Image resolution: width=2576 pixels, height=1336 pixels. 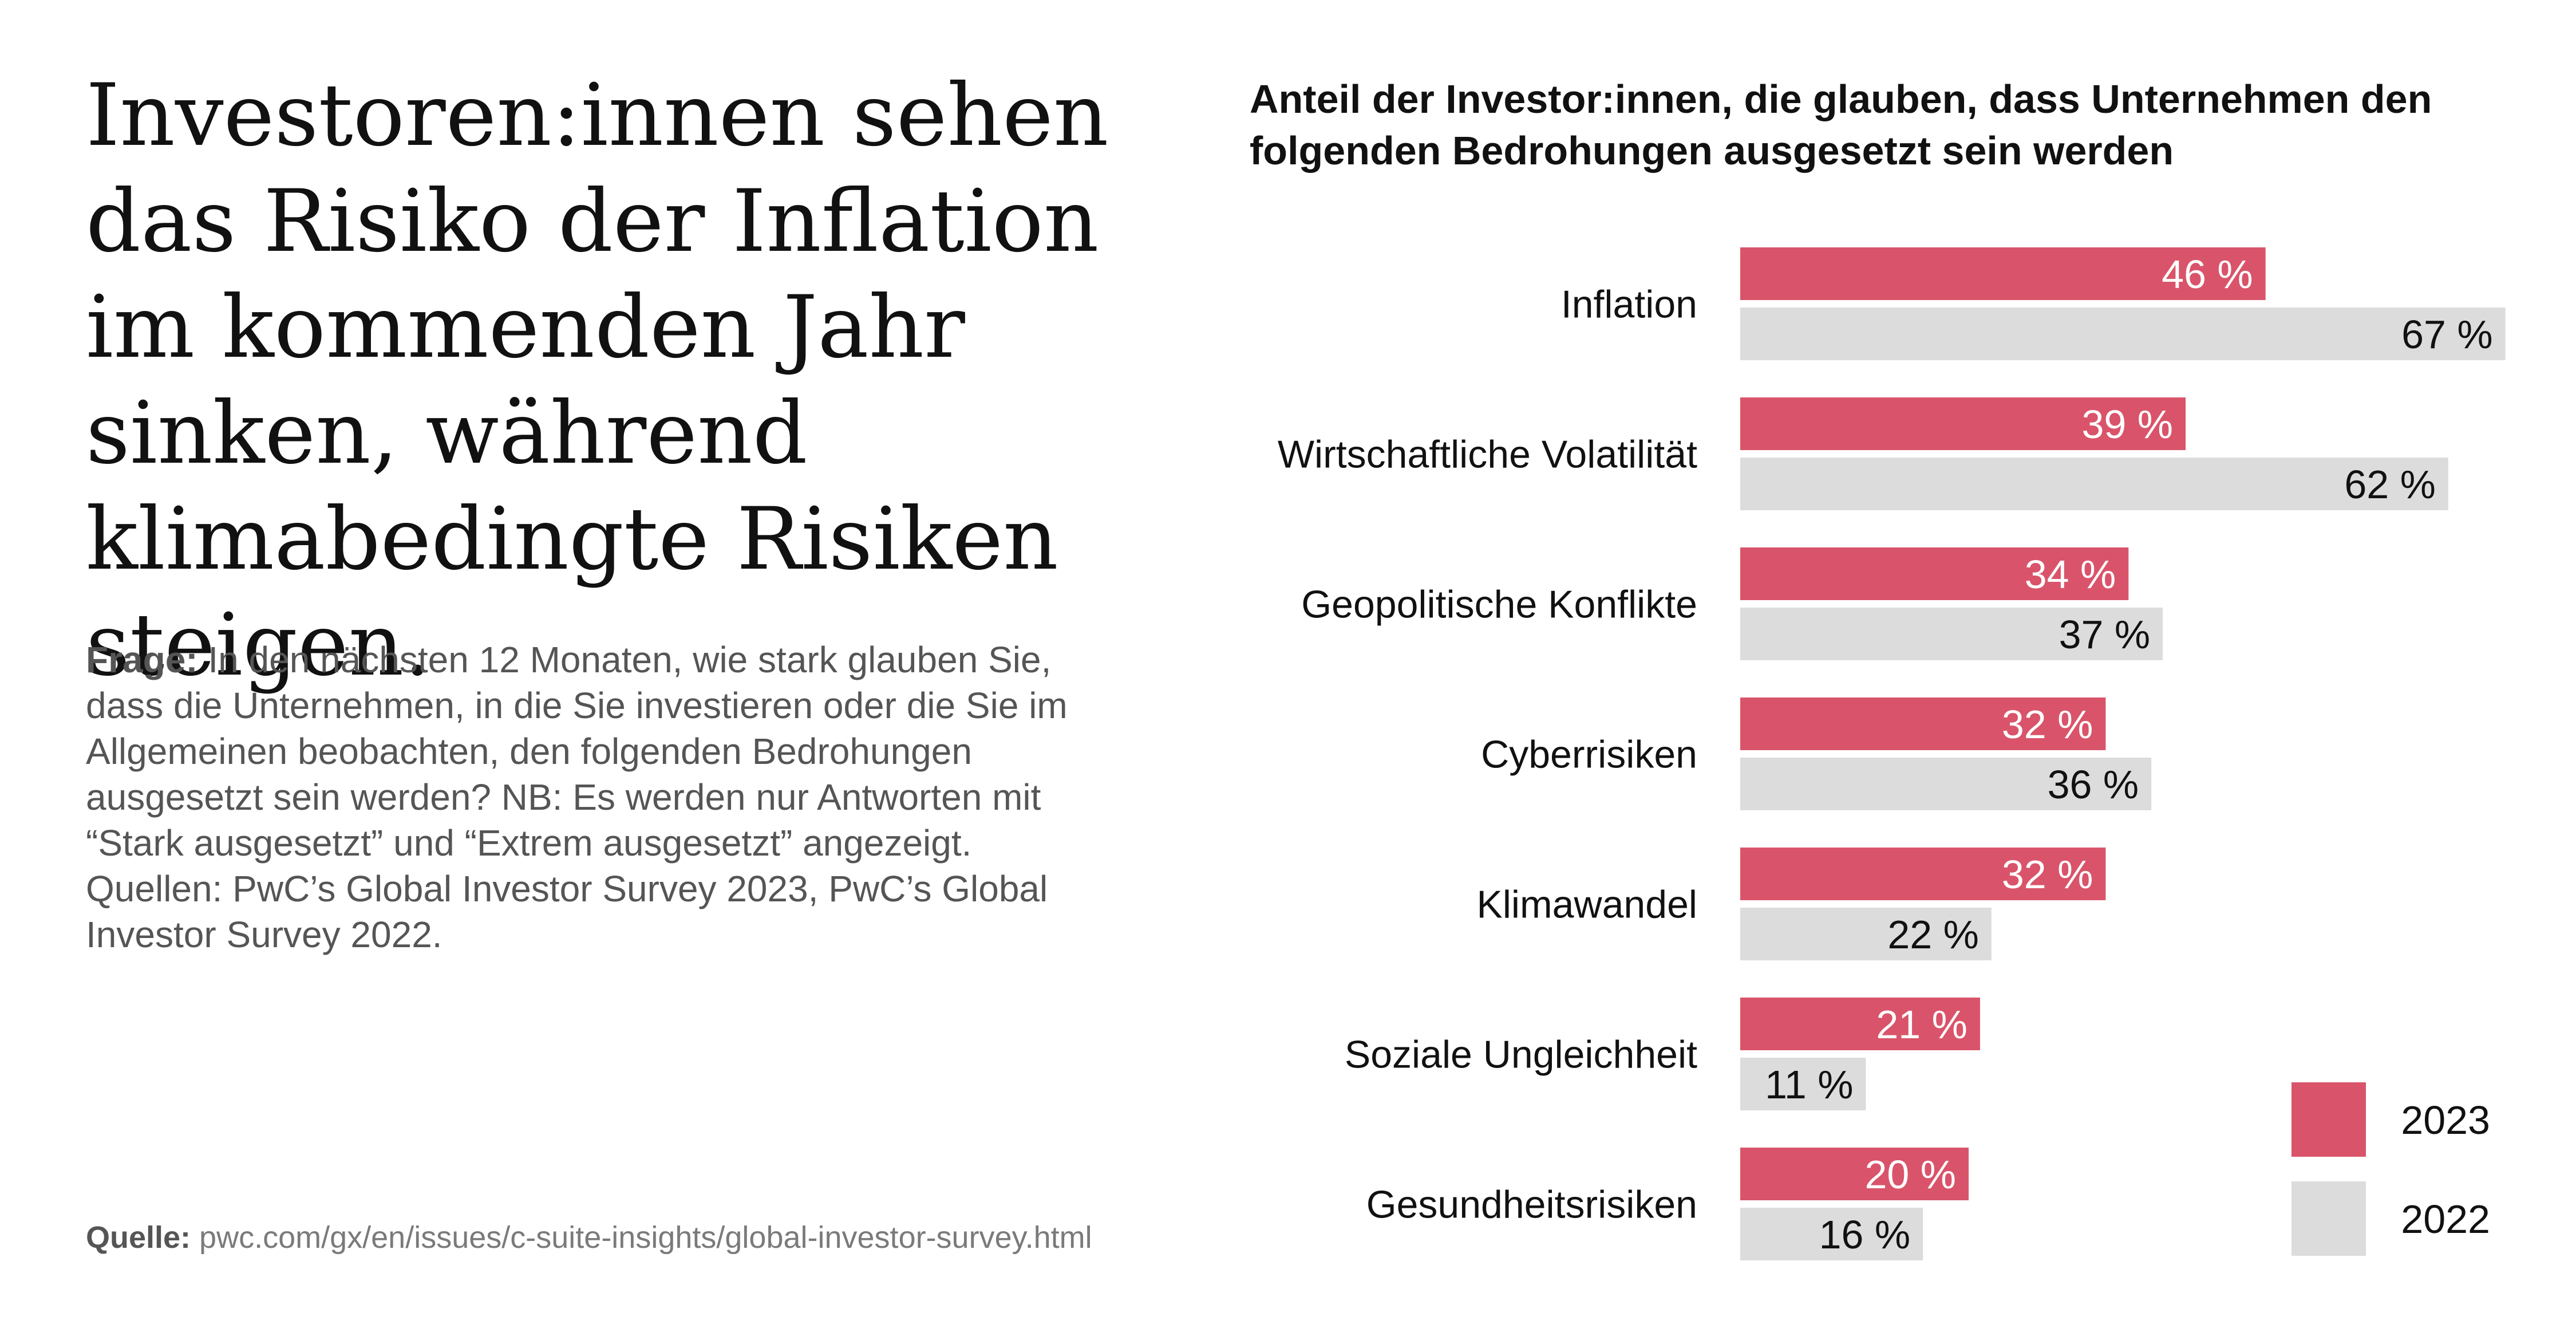 I want to click on value-label-2023-wirtschaftliche-volatilit-t: 39 %, so click(x=2127, y=425).